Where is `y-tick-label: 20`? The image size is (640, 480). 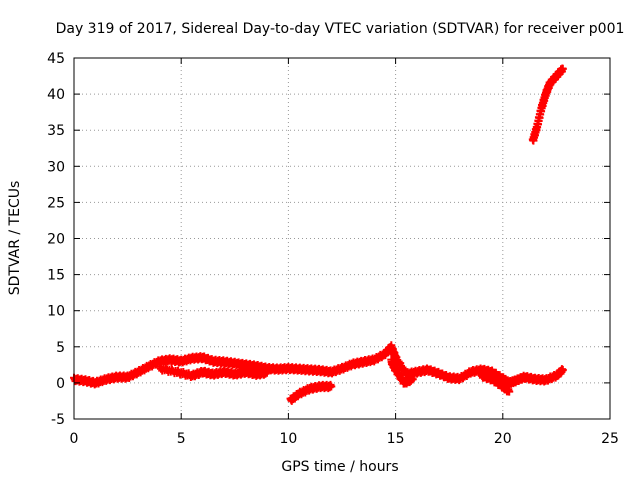
y-tick-label: 20 is located at coordinates (56, 240).